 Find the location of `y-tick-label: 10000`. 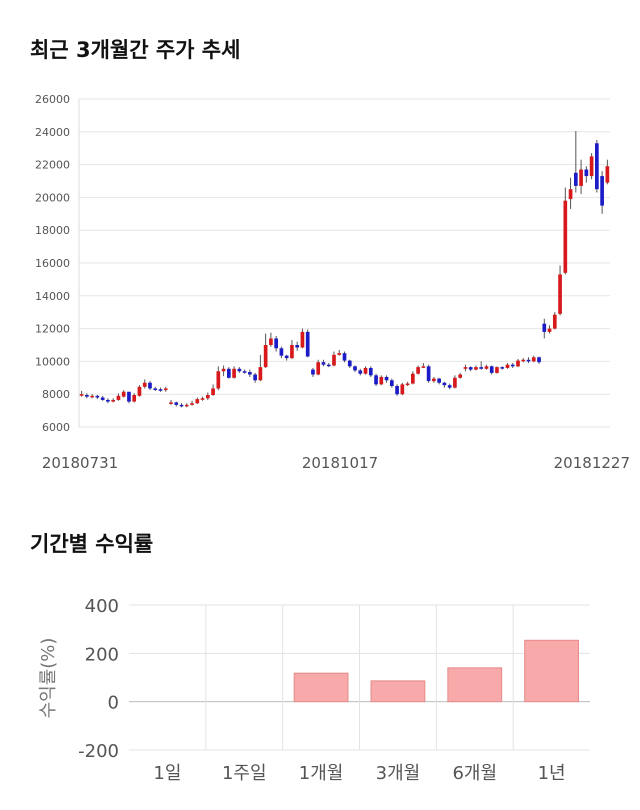

y-tick-label: 10000 is located at coordinates (52, 361).